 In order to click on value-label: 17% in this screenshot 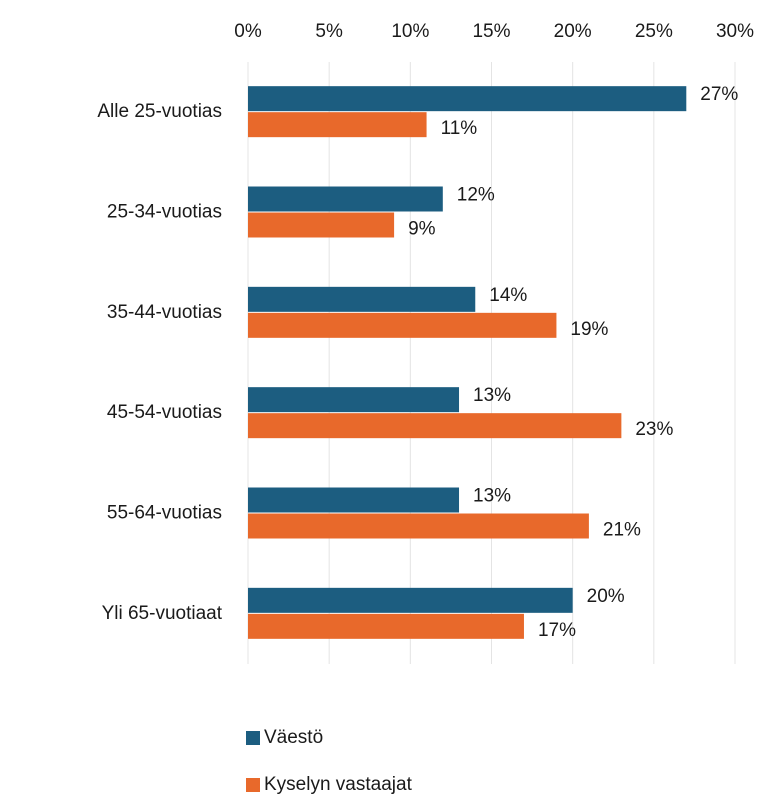, I will do `click(557, 630)`.